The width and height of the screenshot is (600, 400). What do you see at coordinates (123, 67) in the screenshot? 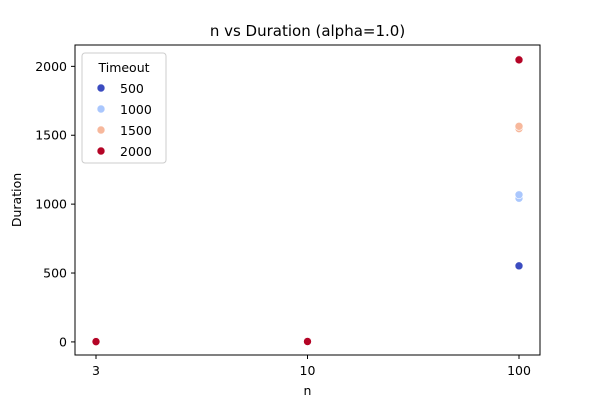
I see `legend-title: Timeout` at bounding box center [123, 67].